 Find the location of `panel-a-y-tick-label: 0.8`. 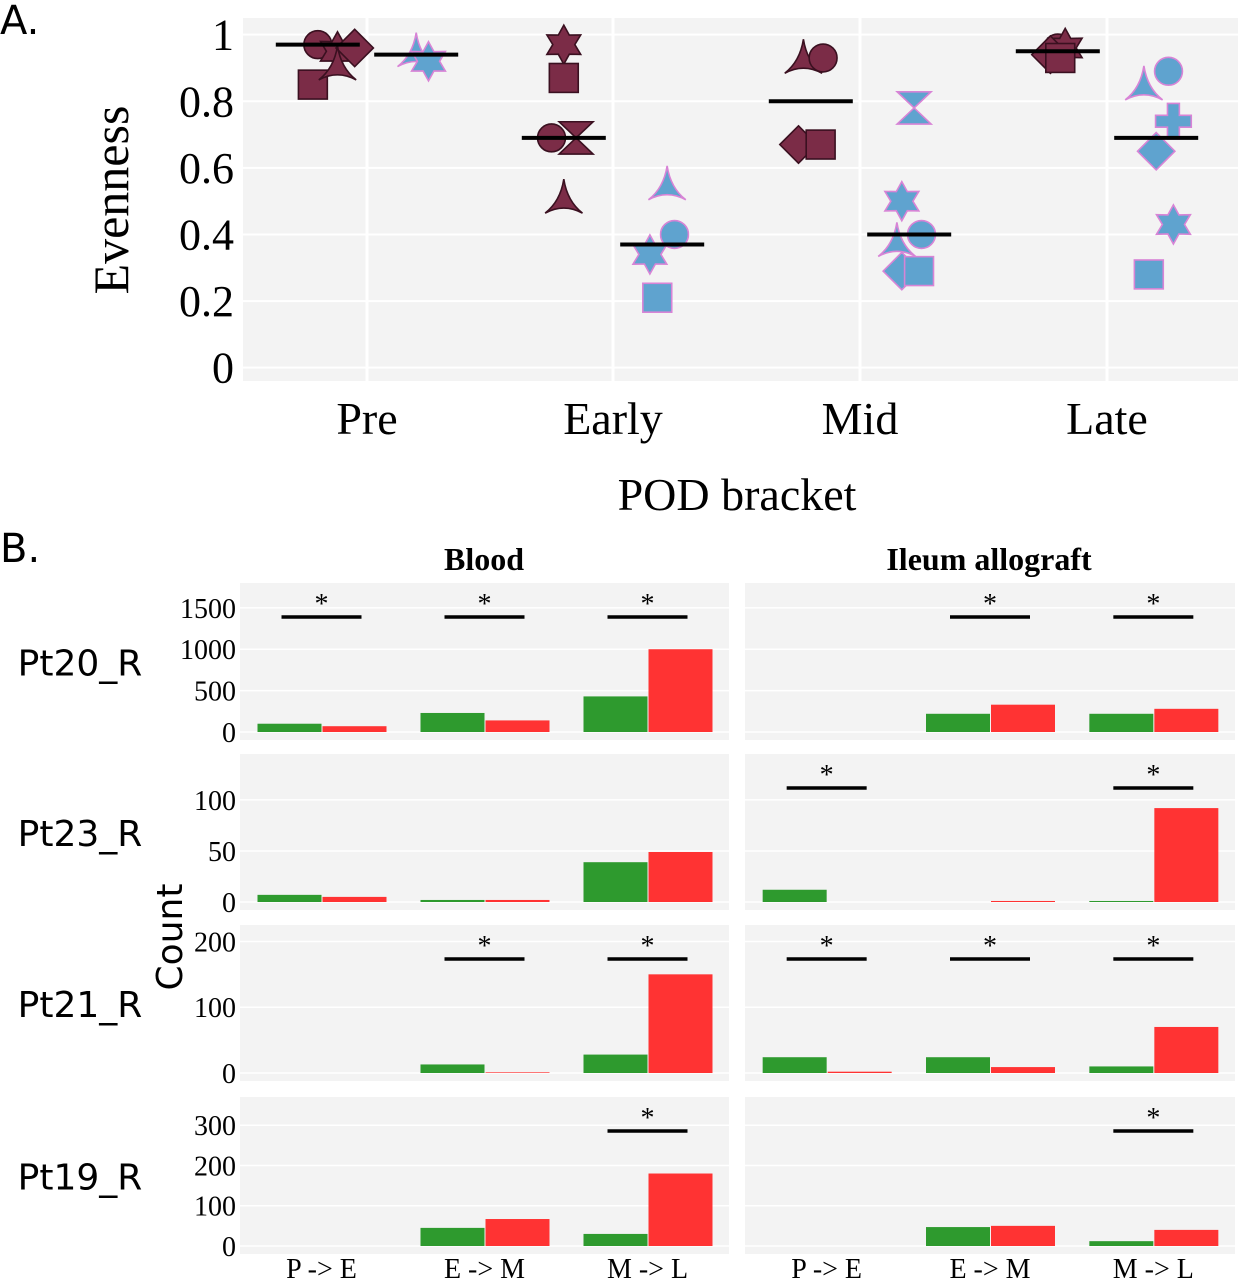

panel-a-y-tick-label: 0.8 is located at coordinates (206, 101).